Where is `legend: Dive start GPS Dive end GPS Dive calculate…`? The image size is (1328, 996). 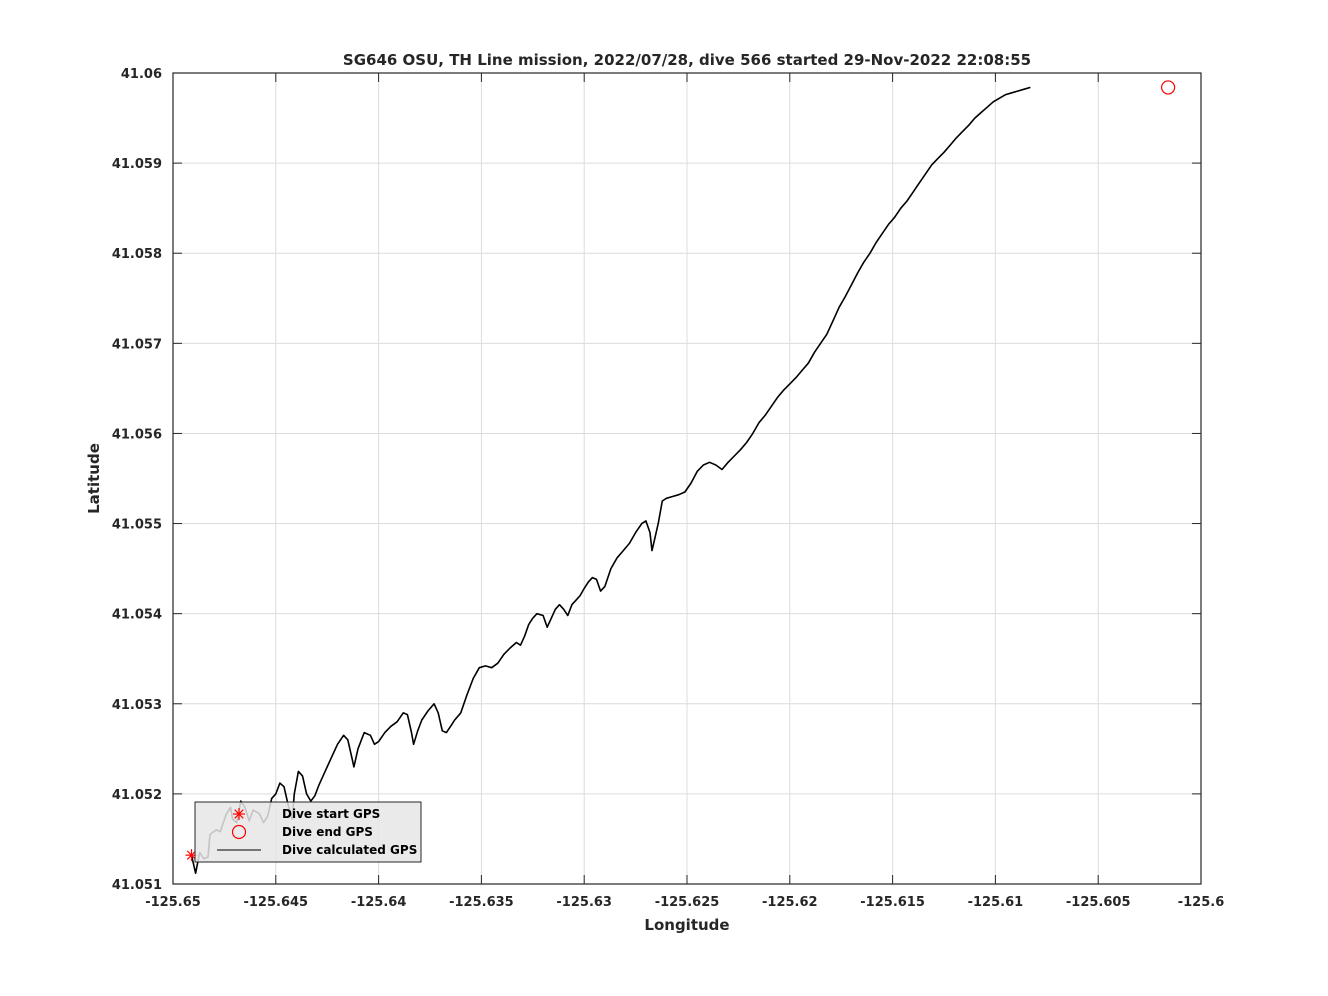 legend: Dive start GPS Dive end GPS Dive calculate… is located at coordinates (308, 832).